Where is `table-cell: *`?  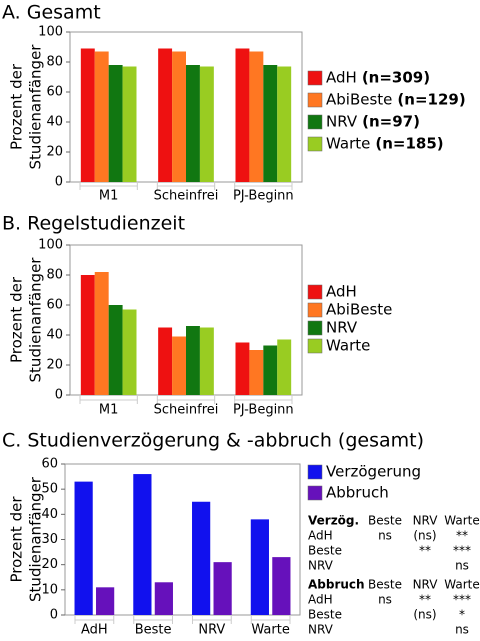
table-cell: * is located at coordinates (462, 615).